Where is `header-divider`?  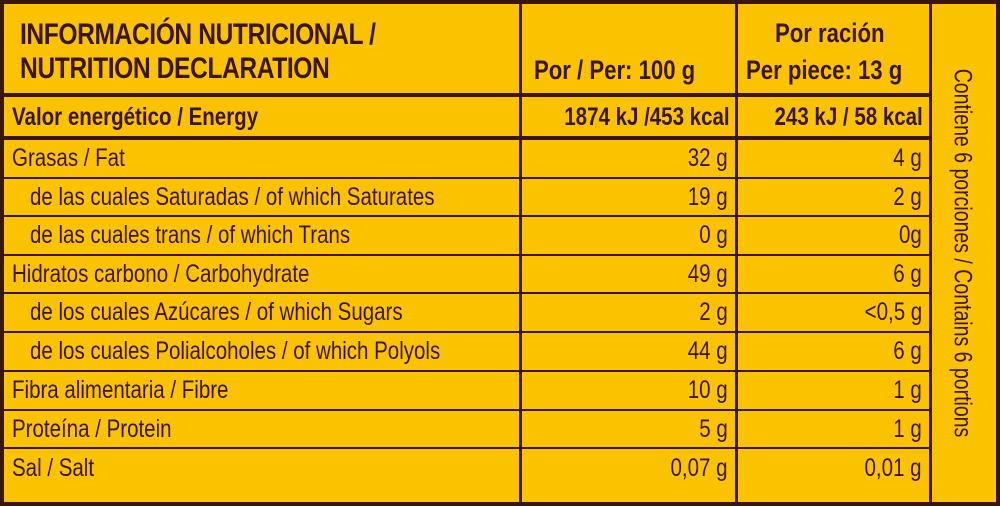 header-divider is located at coordinates (467, 95).